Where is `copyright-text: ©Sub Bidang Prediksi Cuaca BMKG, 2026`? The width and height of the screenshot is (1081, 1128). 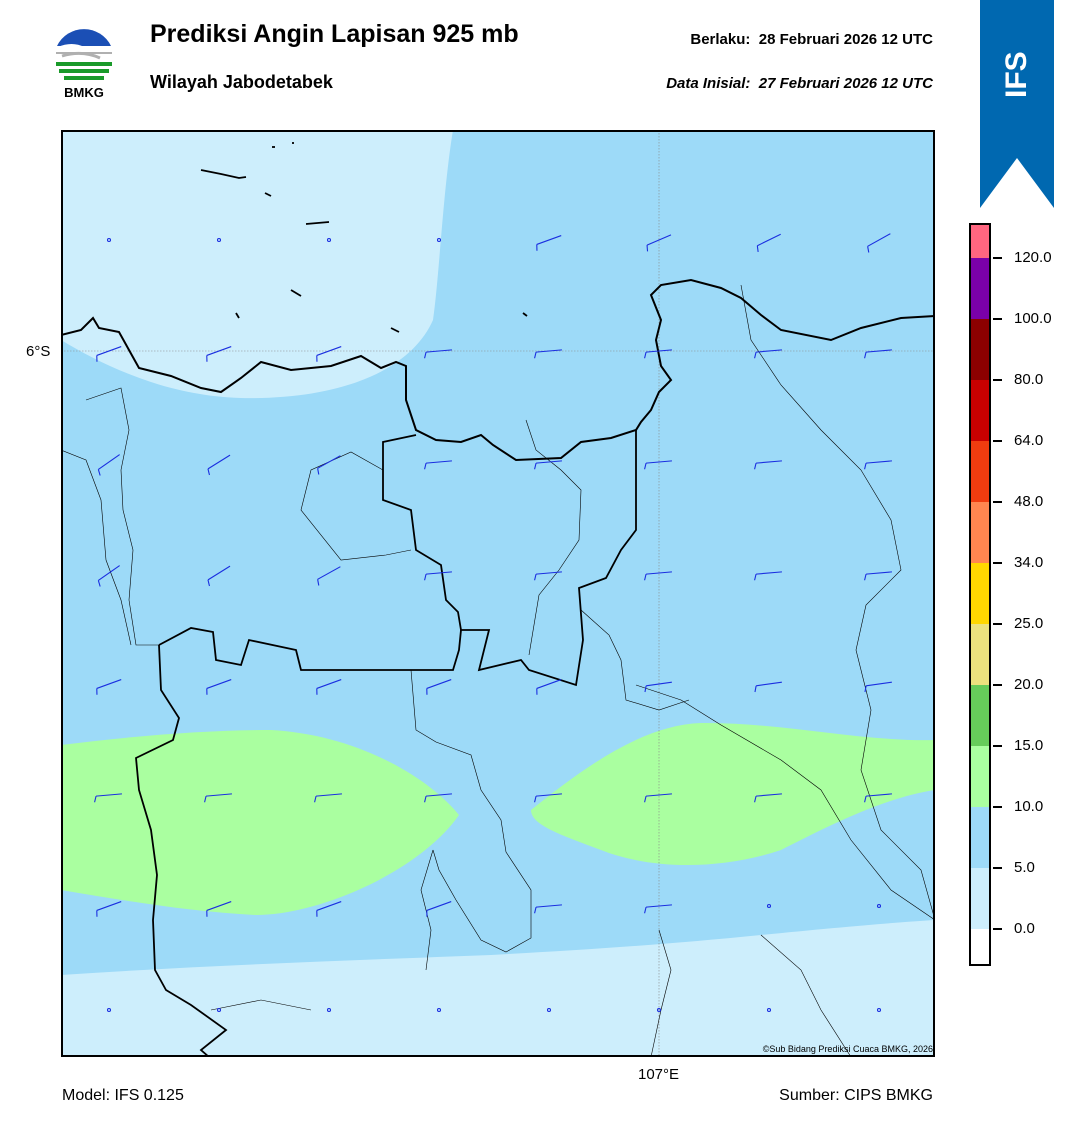
copyright-text: ©Sub Bidang Prediksi Cuaca BMKG, 2026 is located at coordinates (847, 1049).